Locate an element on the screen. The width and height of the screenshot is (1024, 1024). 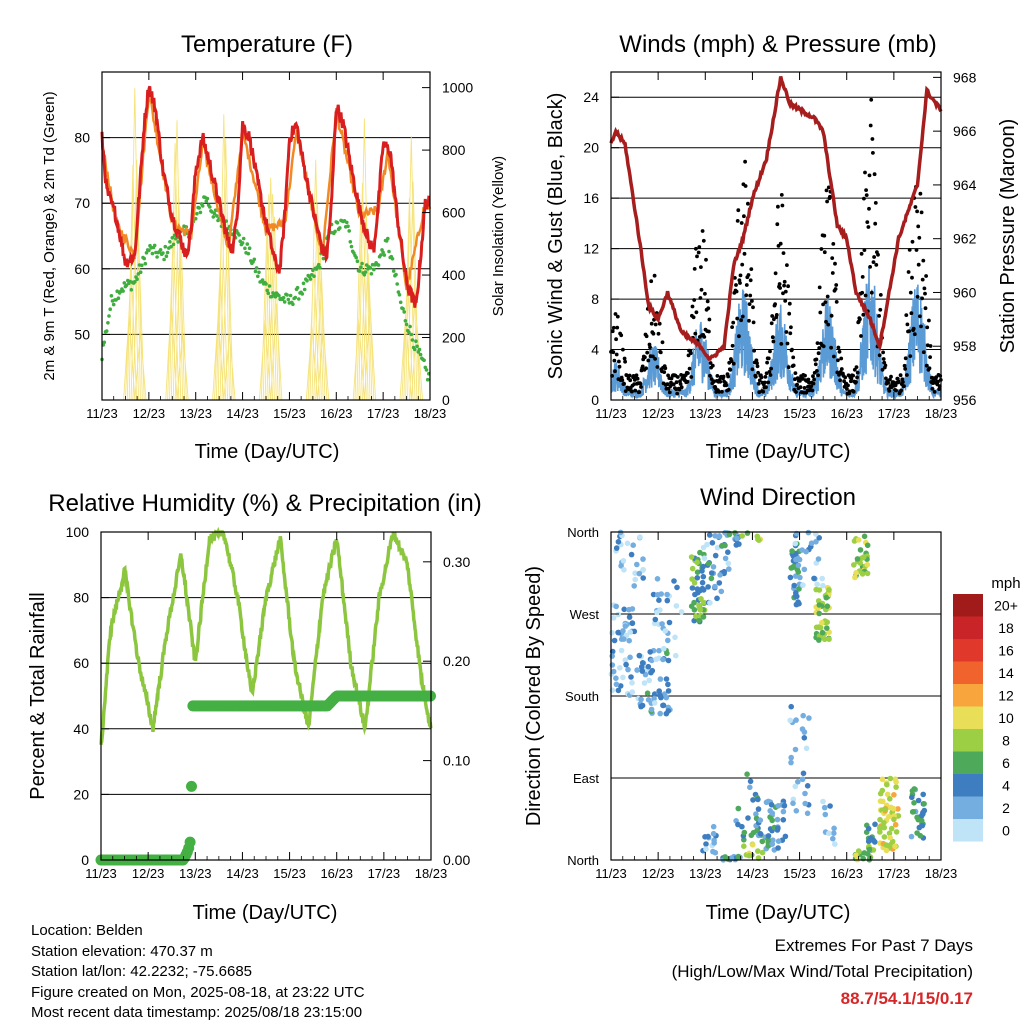
legend-swatch is located at coordinates (968, 830).